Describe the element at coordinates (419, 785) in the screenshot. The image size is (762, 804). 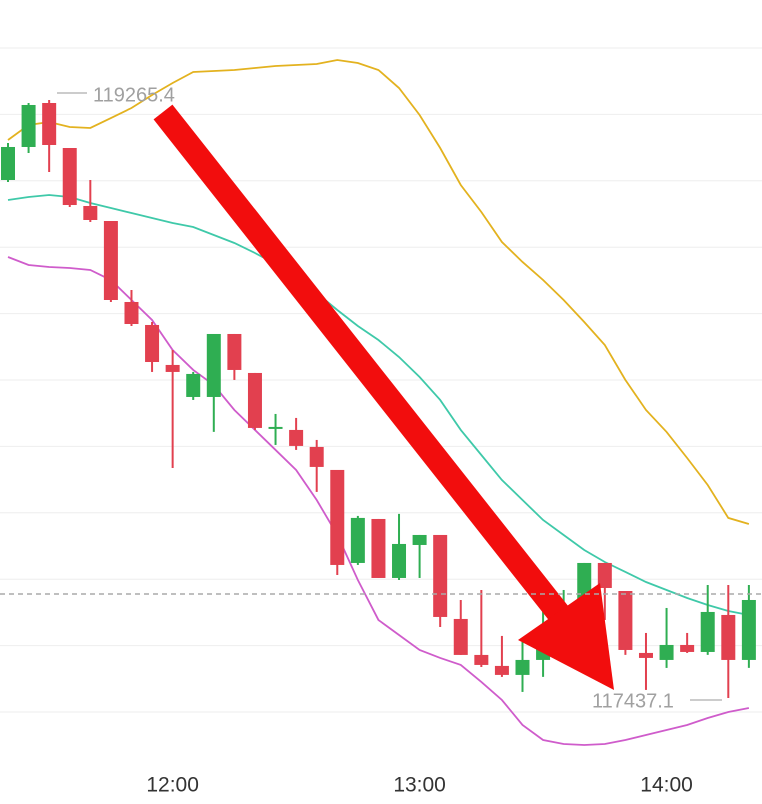
I see `x-tick-label: 13:00` at that location.